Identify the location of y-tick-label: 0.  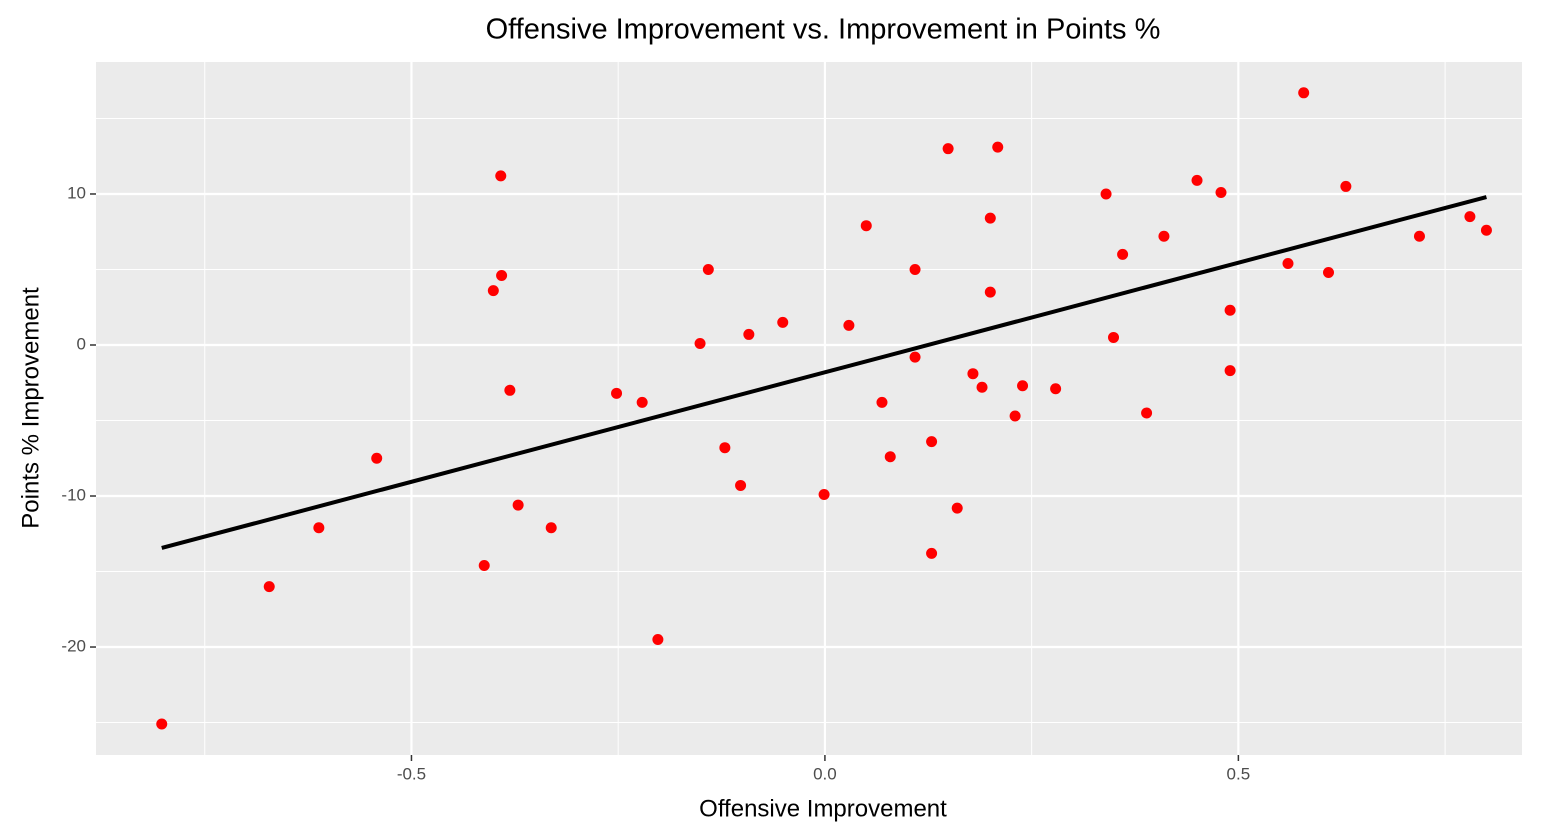
(81, 343).